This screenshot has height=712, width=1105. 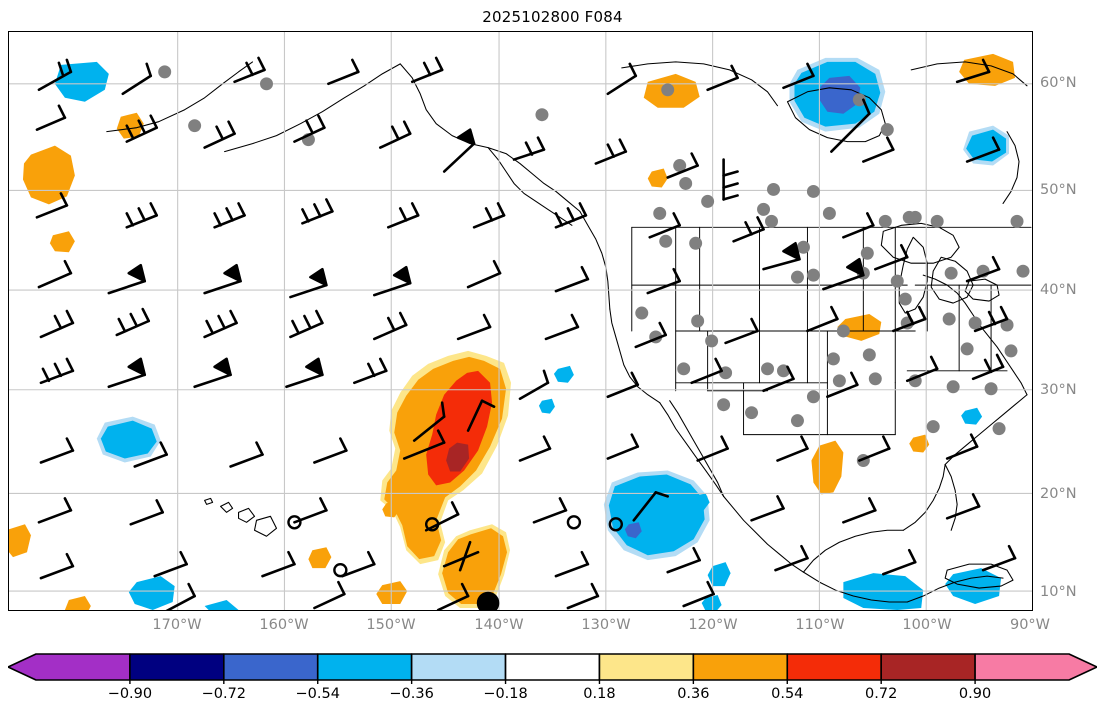 I want to click on colorbar-tick-label: −0.18, so click(x=505, y=694).